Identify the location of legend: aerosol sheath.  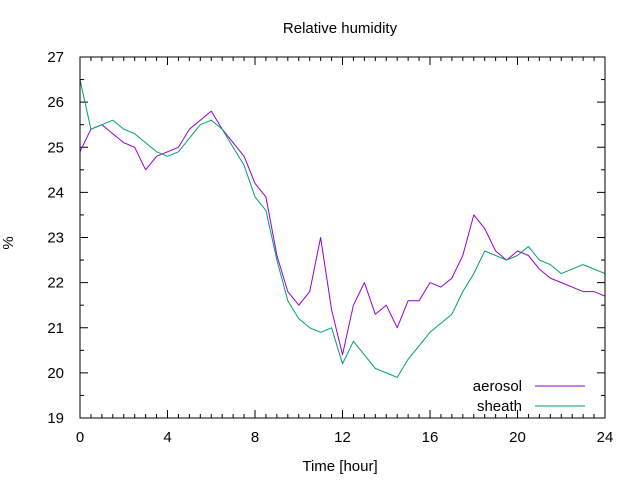
(529, 396).